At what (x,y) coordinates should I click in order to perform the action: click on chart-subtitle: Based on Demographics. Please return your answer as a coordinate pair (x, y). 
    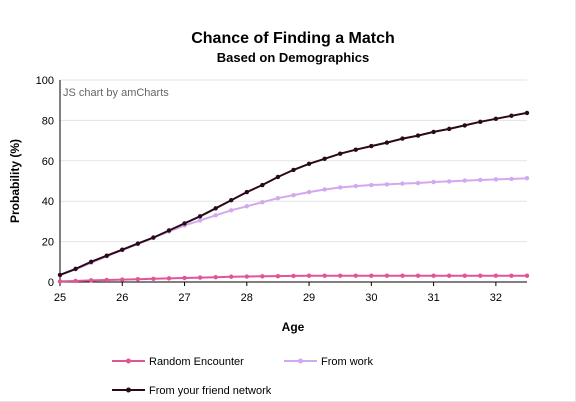
    Looking at the image, I should click on (293, 57).